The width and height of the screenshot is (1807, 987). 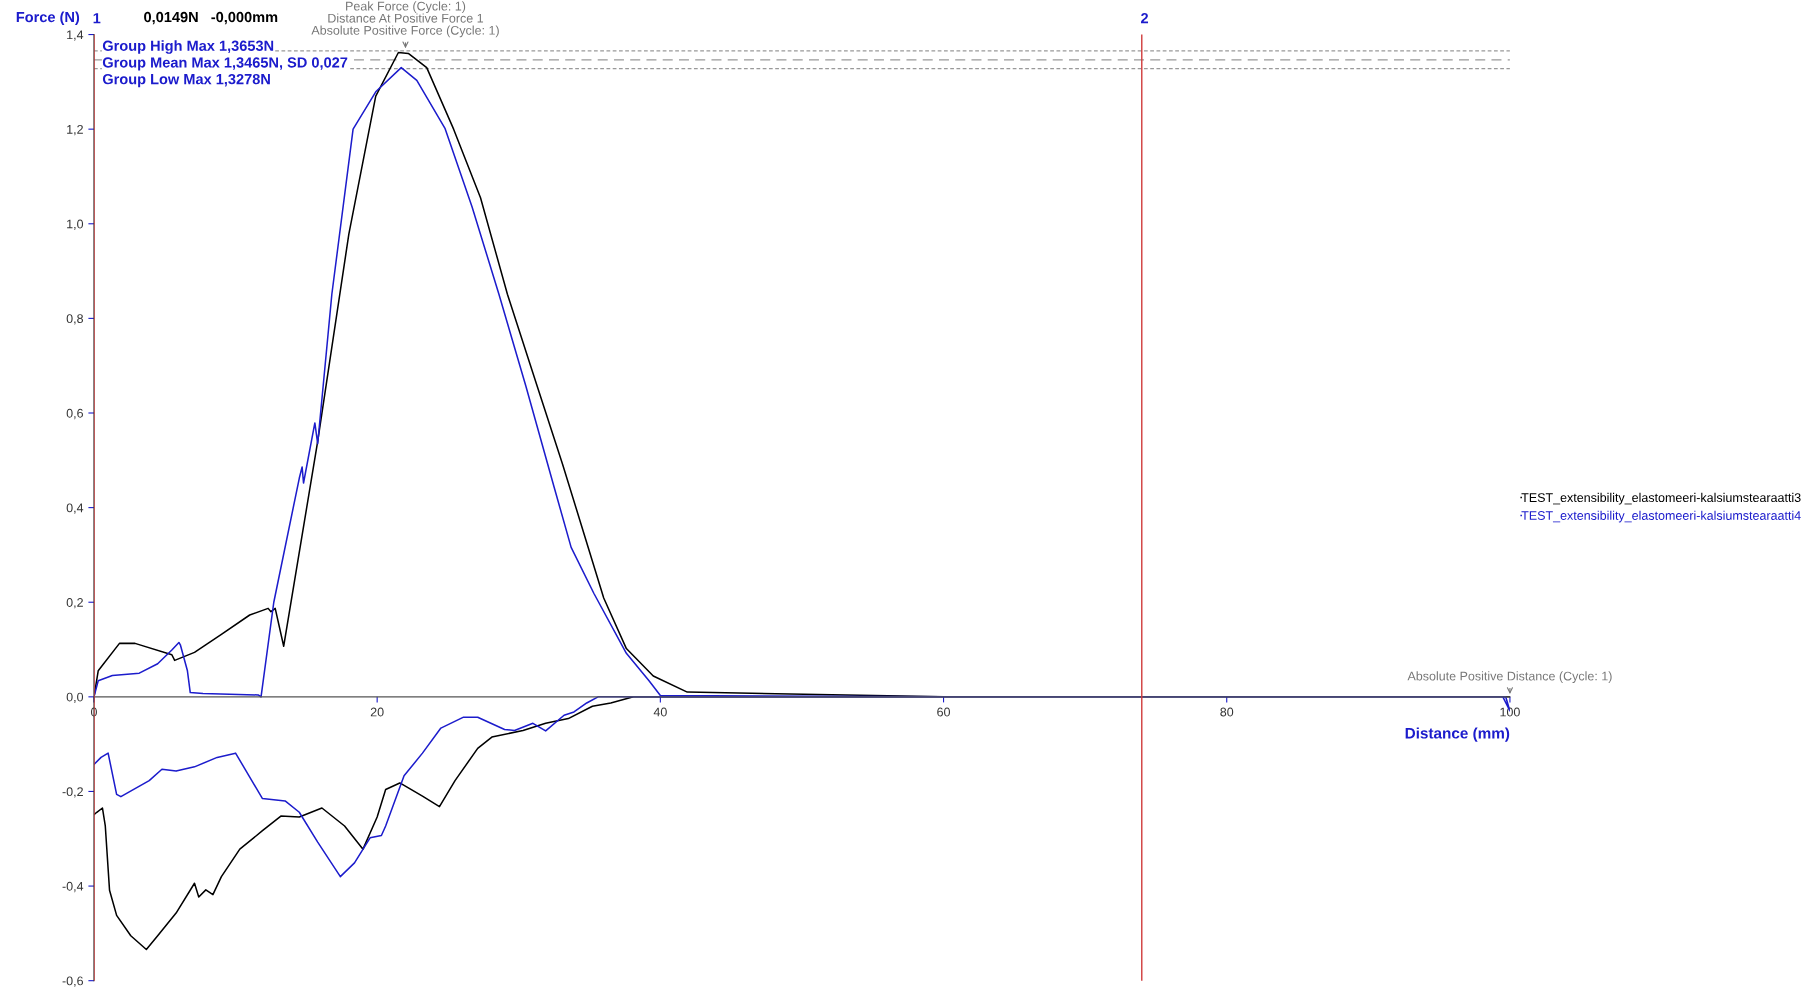 I want to click on annotation: Absolute Positive Distance (Cycle: 1), so click(x=1509, y=677).